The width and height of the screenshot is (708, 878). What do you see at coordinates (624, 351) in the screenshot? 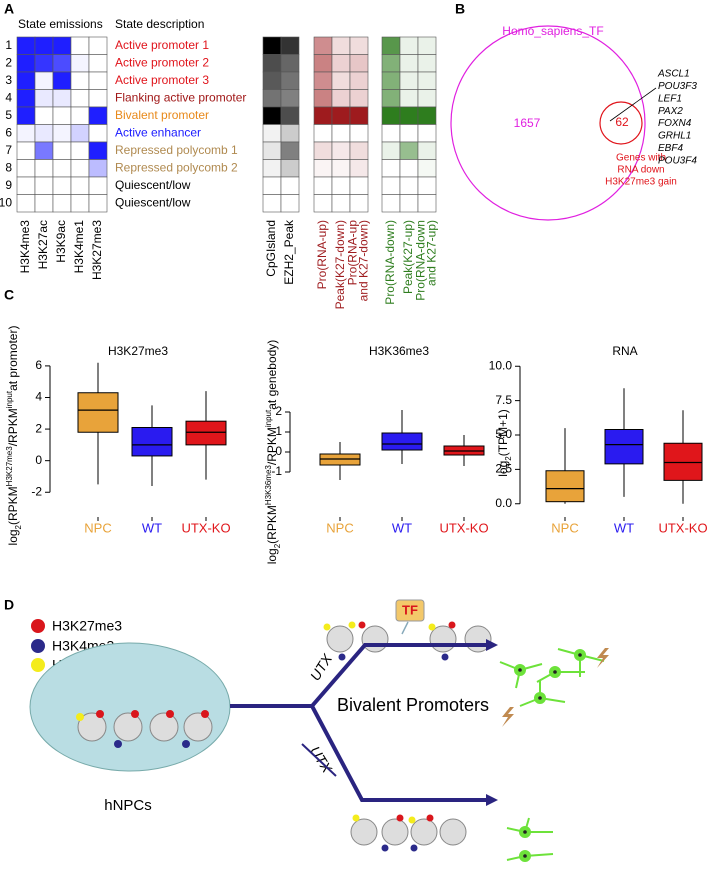
I see `chart-title: RNA` at bounding box center [624, 351].